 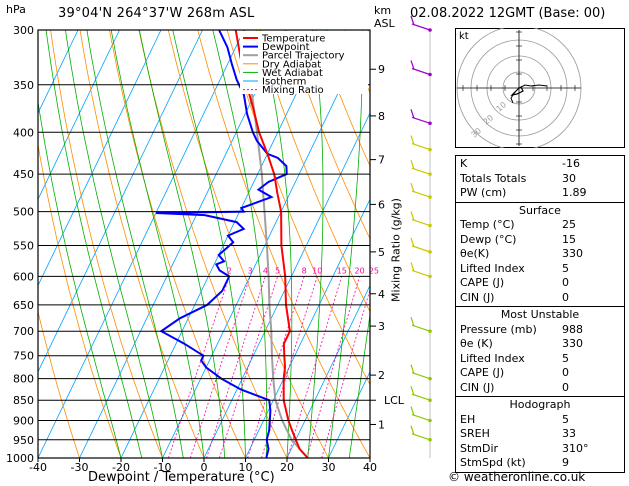 I want to click on x-tick-label: -40, so click(x=38, y=467).